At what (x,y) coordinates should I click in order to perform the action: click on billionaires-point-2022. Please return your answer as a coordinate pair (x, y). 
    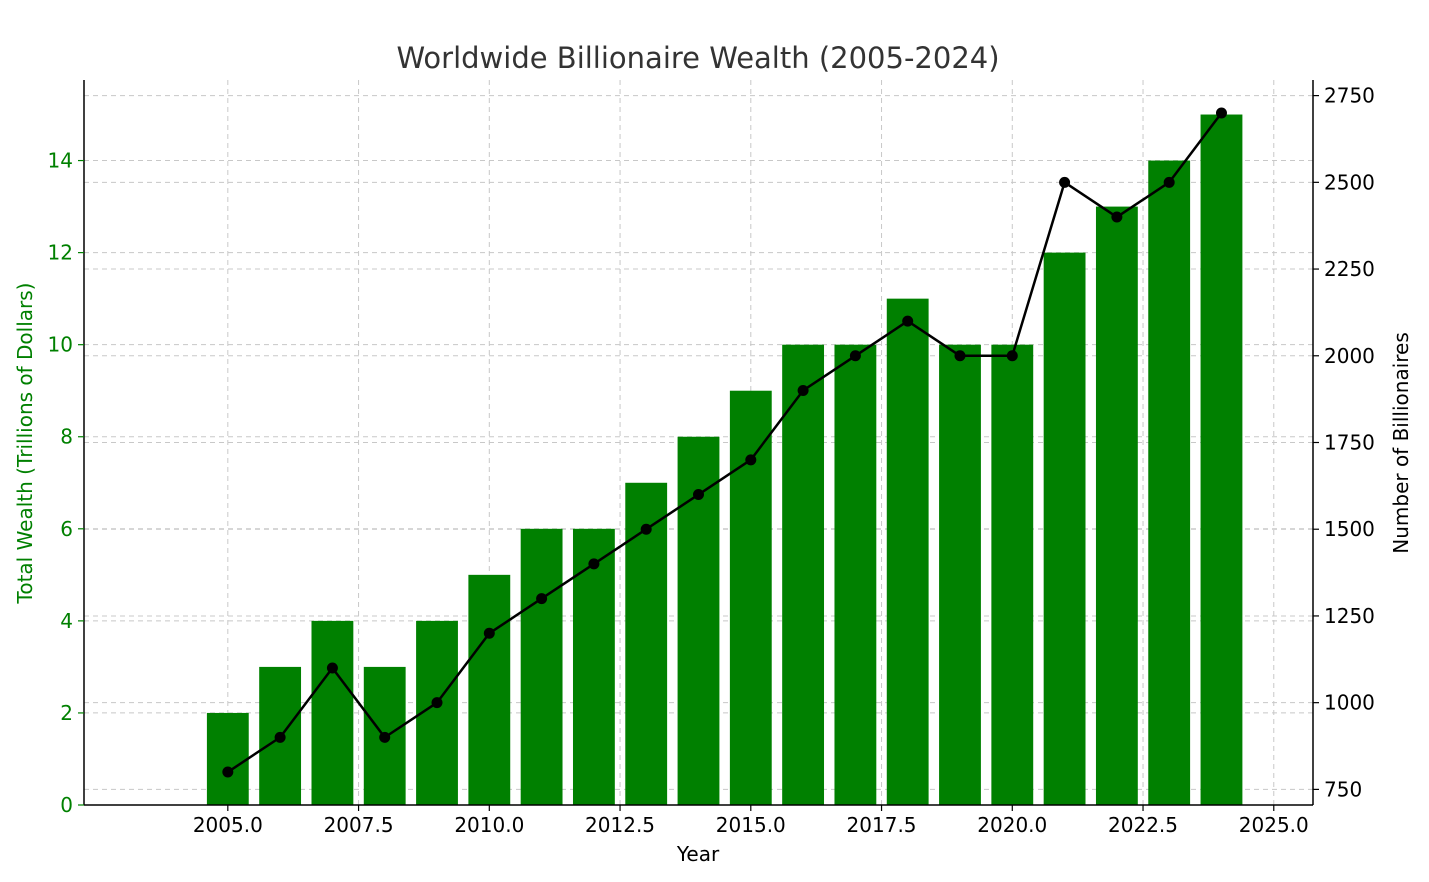
    Looking at the image, I should click on (1117, 217).